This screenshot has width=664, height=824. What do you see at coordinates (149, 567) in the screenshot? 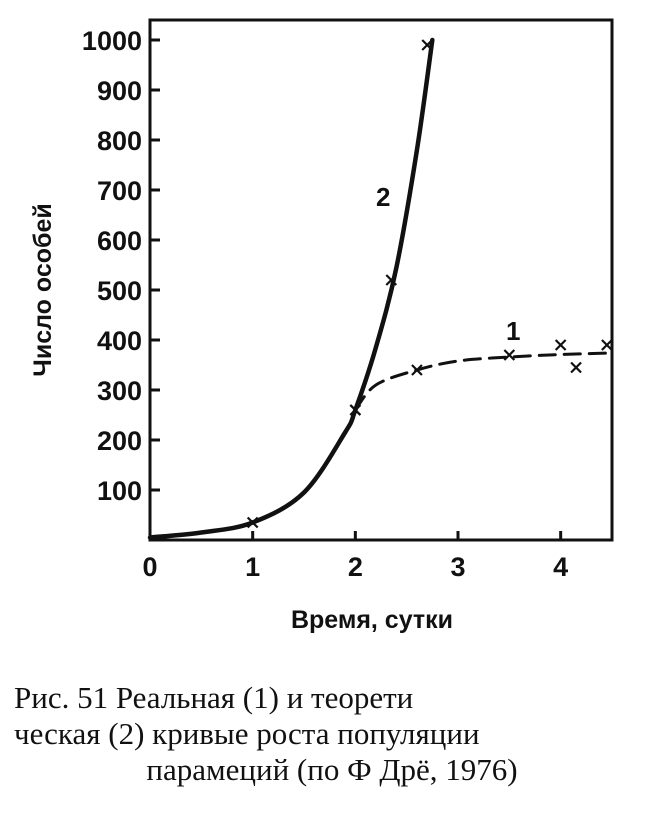
I see `x-tick-label-0: 0` at bounding box center [149, 567].